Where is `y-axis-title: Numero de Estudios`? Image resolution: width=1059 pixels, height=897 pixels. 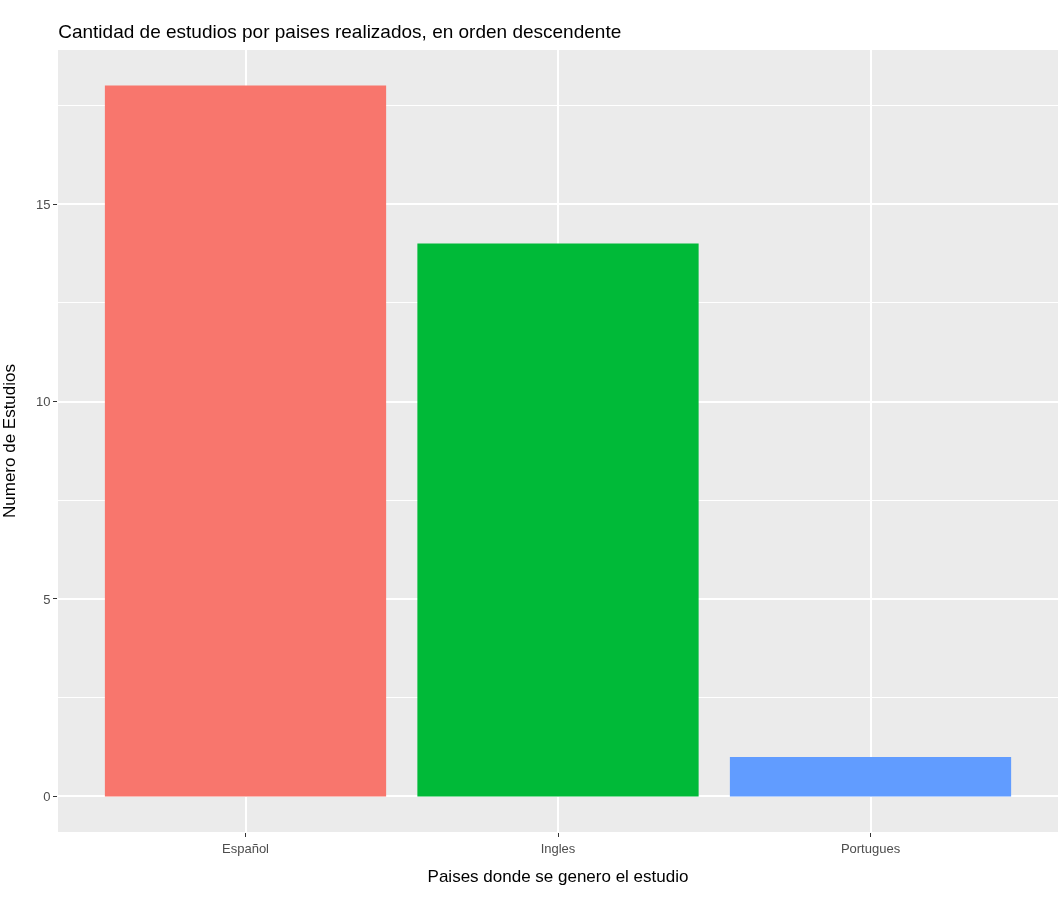
y-axis-title: Numero de Estudios is located at coordinates (10, 441).